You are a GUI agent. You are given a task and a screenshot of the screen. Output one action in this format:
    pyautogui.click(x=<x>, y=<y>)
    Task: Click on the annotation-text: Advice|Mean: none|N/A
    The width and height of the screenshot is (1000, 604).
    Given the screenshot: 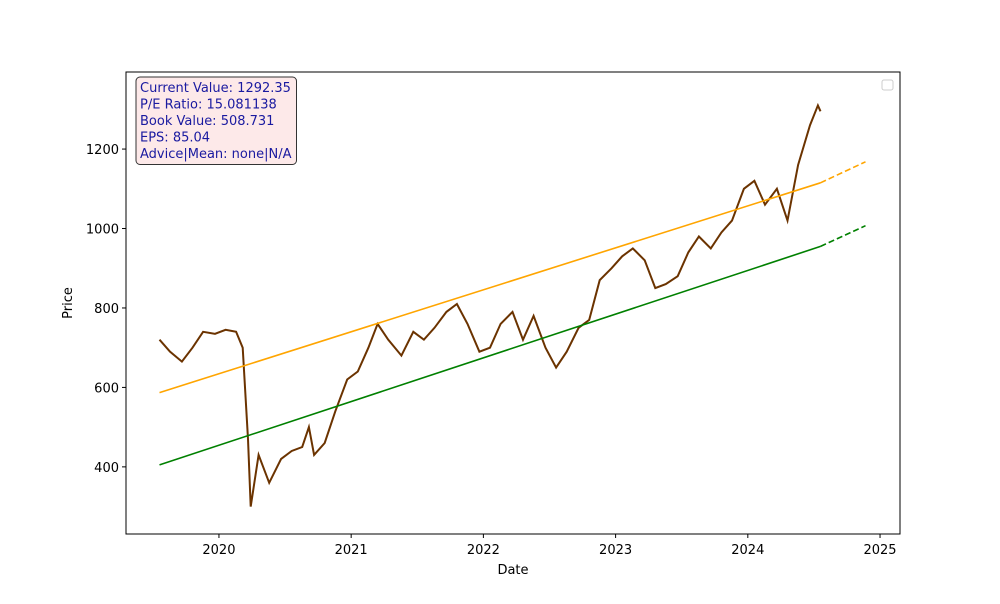 What is the action you would take?
    pyautogui.click(x=216, y=154)
    